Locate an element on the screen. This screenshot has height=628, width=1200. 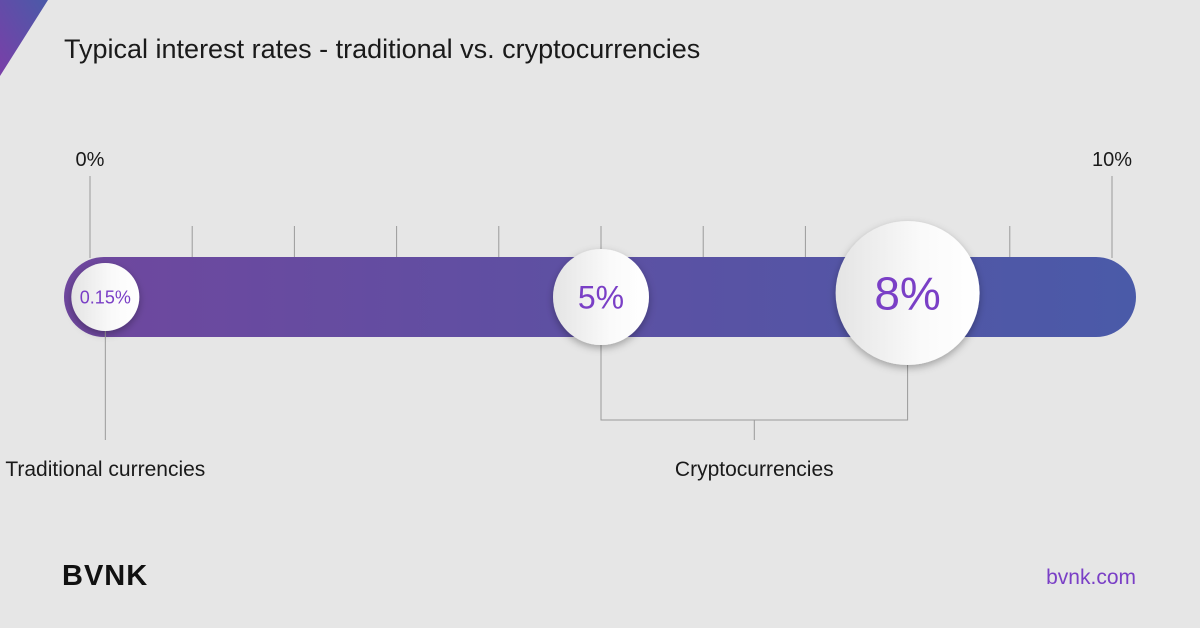
axis-max-label: 10% is located at coordinates (1112, 160).